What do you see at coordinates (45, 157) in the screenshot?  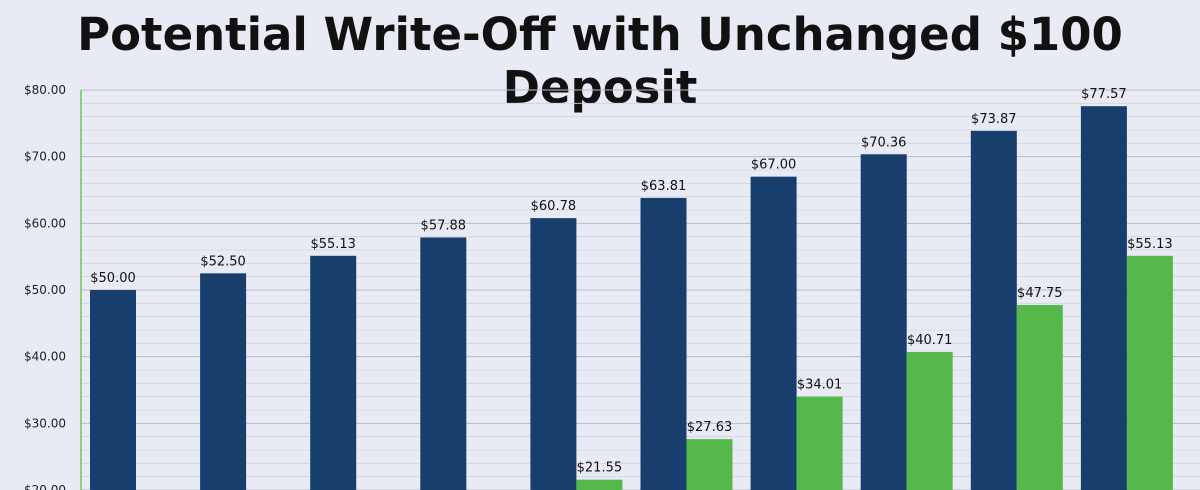 I see `y-tick-label: $70.00` at bounding box center [45, 157].